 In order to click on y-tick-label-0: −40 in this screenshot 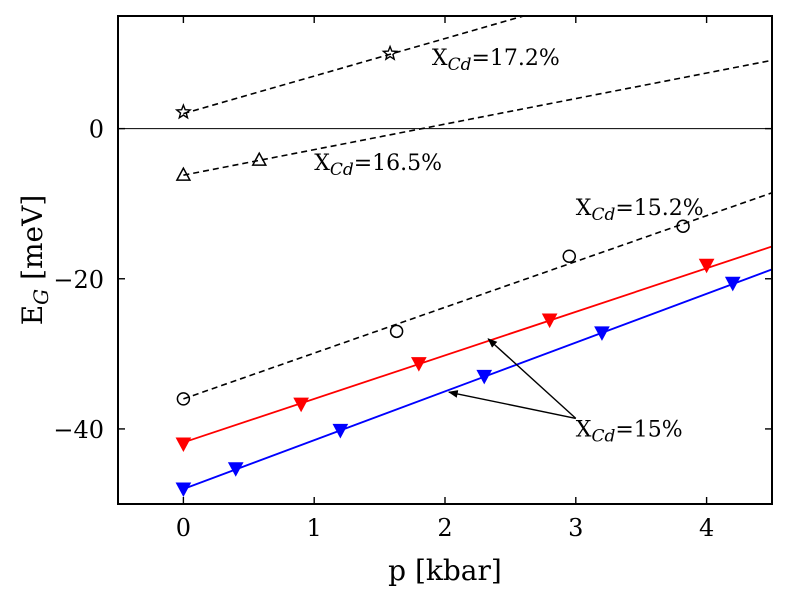, I will do `click(78, 430)`.